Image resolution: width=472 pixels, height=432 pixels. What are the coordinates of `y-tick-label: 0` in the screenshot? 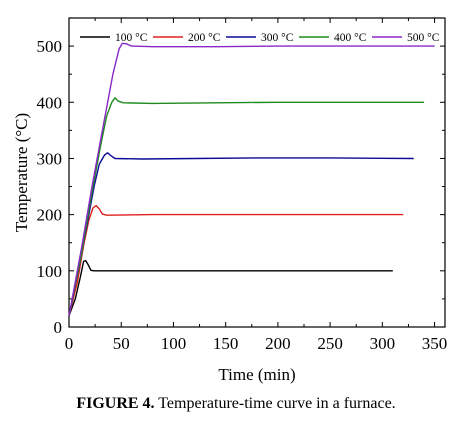 It's located at (58, 327).